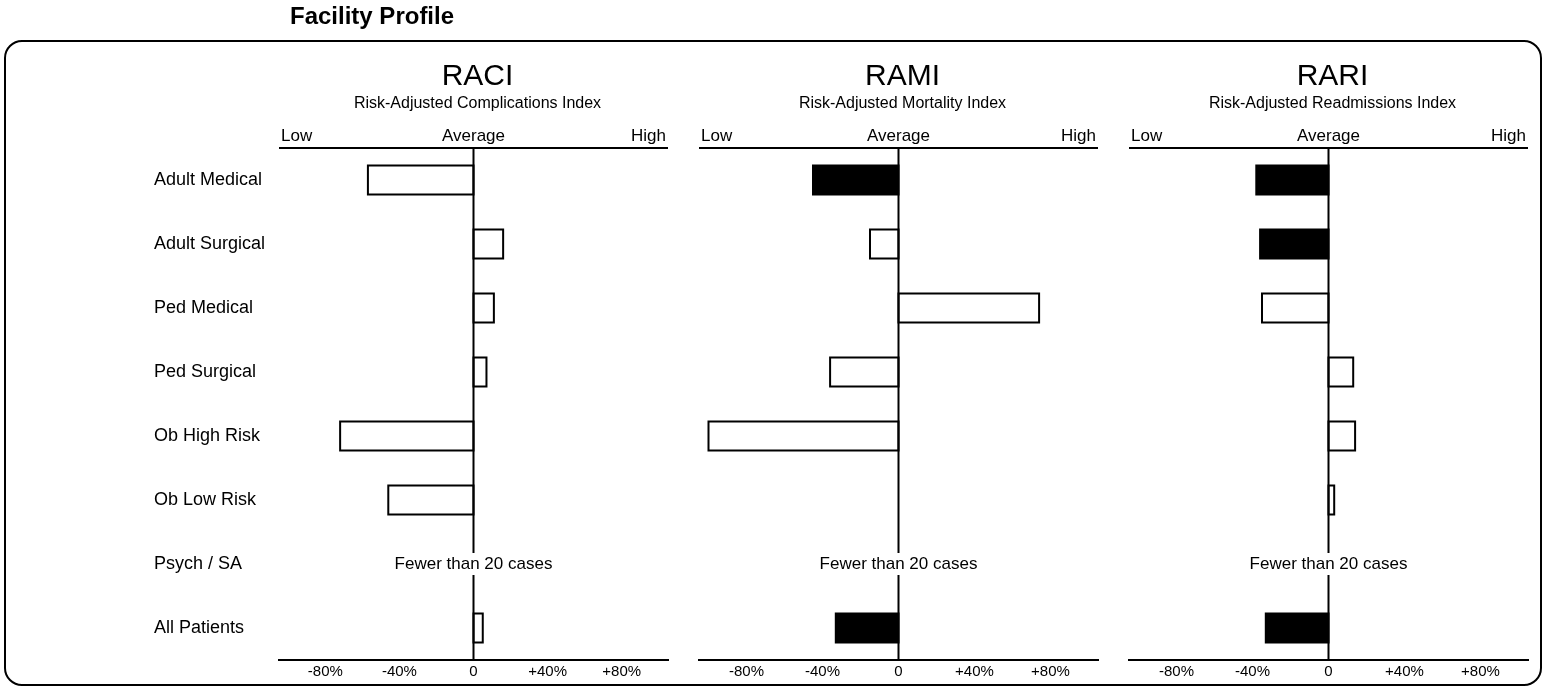  What do you see at coordinates (208, 178) in the screenshot?
I see `y-tick-label: Adult Medical` at bounding box center [208, 178].